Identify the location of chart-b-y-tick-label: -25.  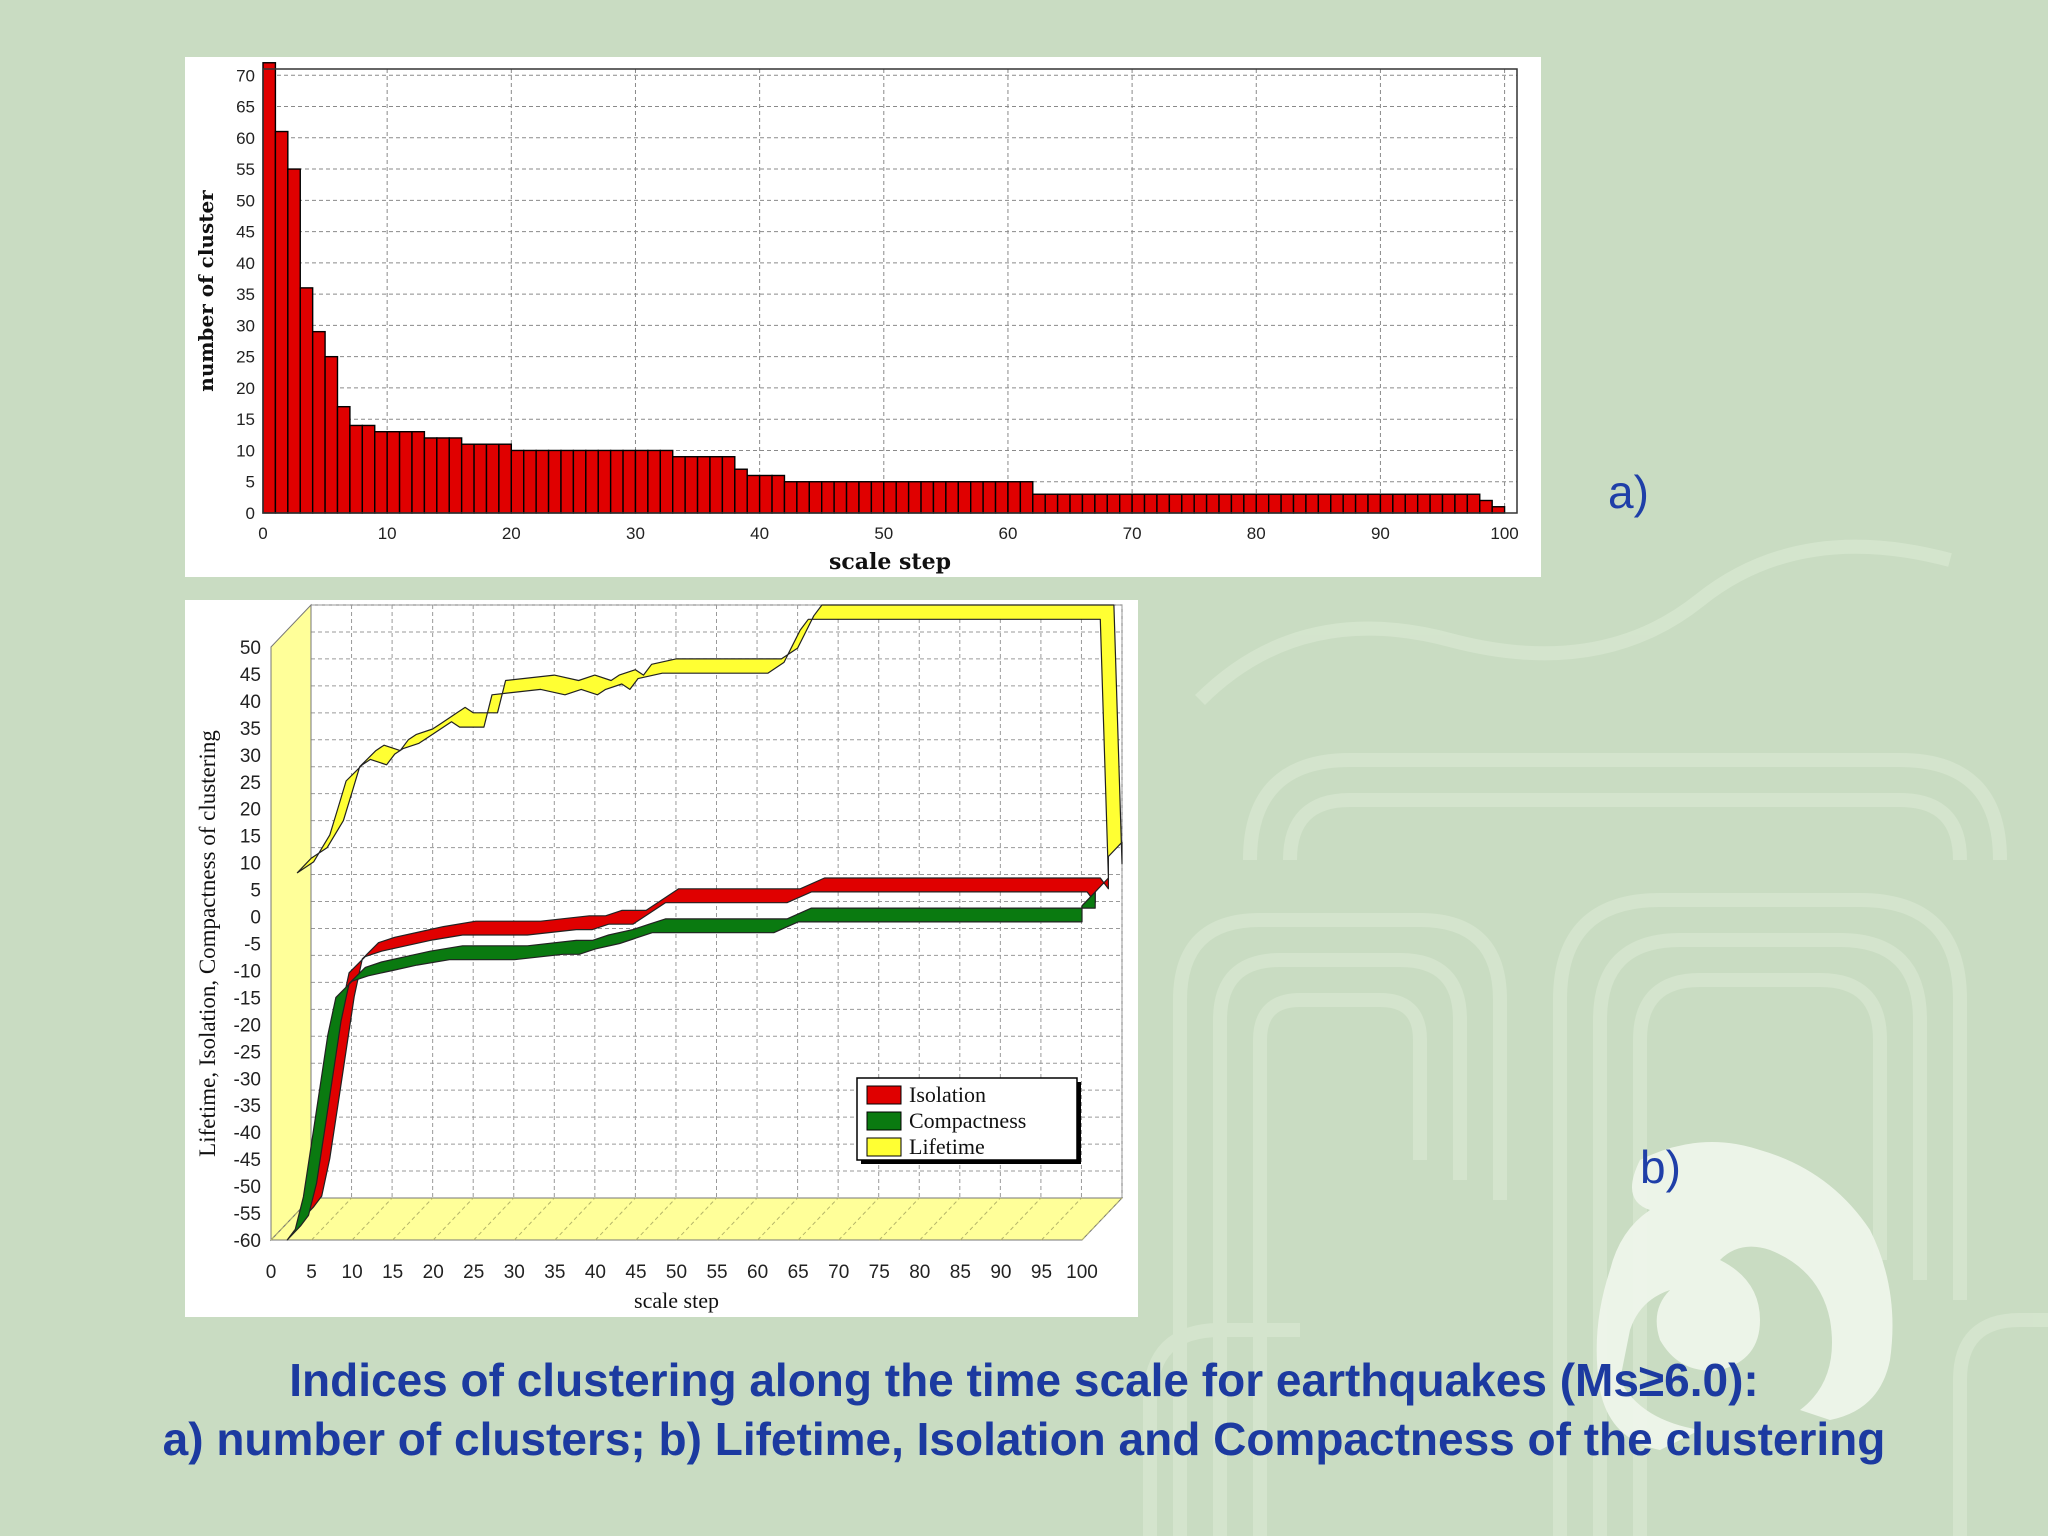
(247, 1052).